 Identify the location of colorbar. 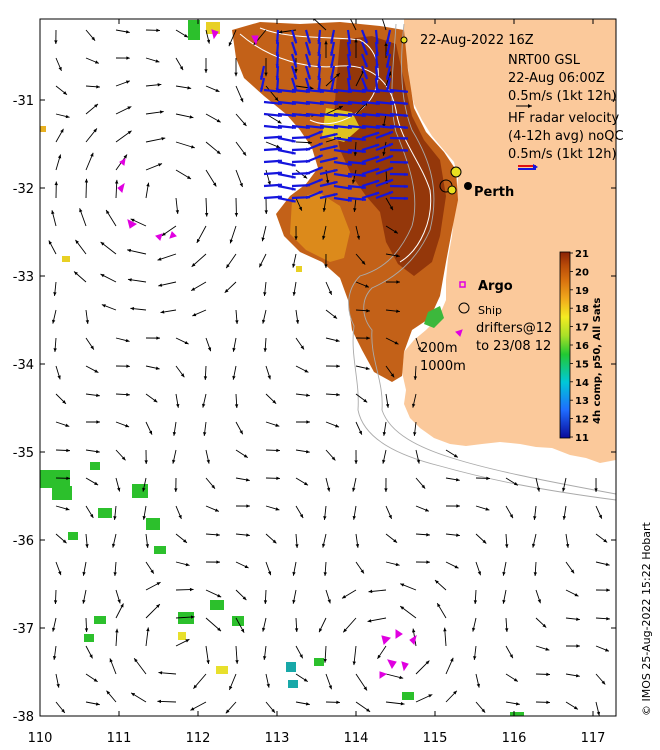
(565, 345).